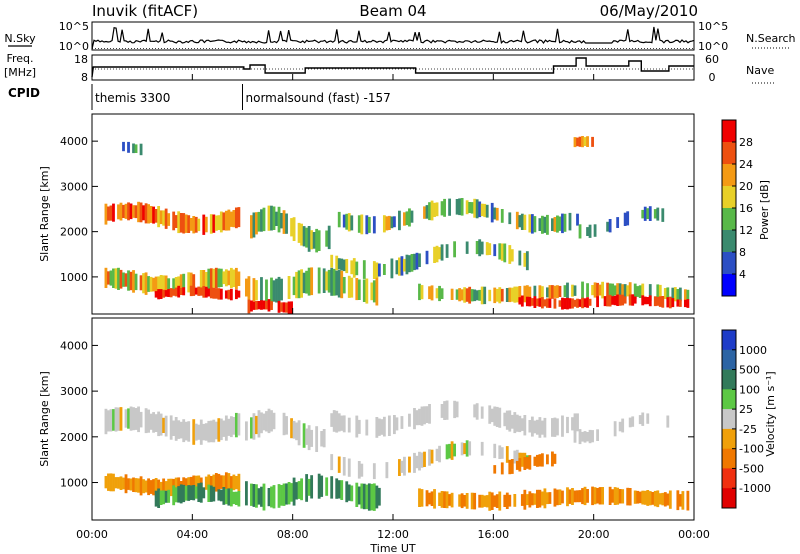 The width and height of the screenshot is (800, 554). What do you see at coordinates (74, 345) in the screenshot?
I see `y-tick-label: 4000` at bounding box center [74, 345].